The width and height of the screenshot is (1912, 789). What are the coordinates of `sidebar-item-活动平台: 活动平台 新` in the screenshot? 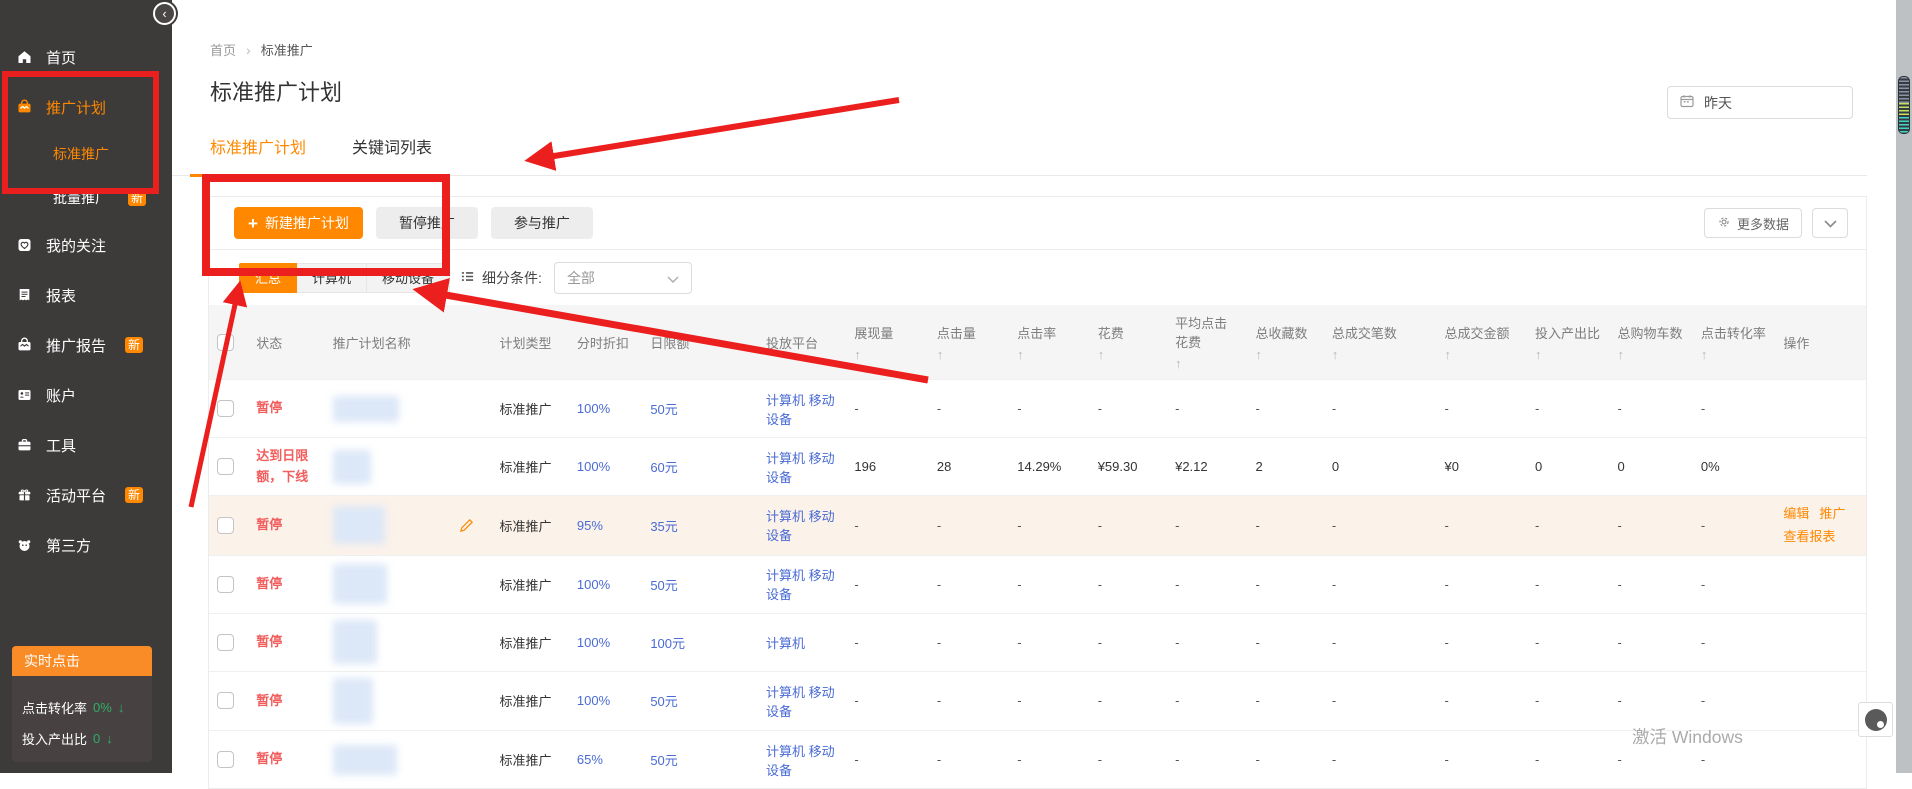 It's located at (86, 495).